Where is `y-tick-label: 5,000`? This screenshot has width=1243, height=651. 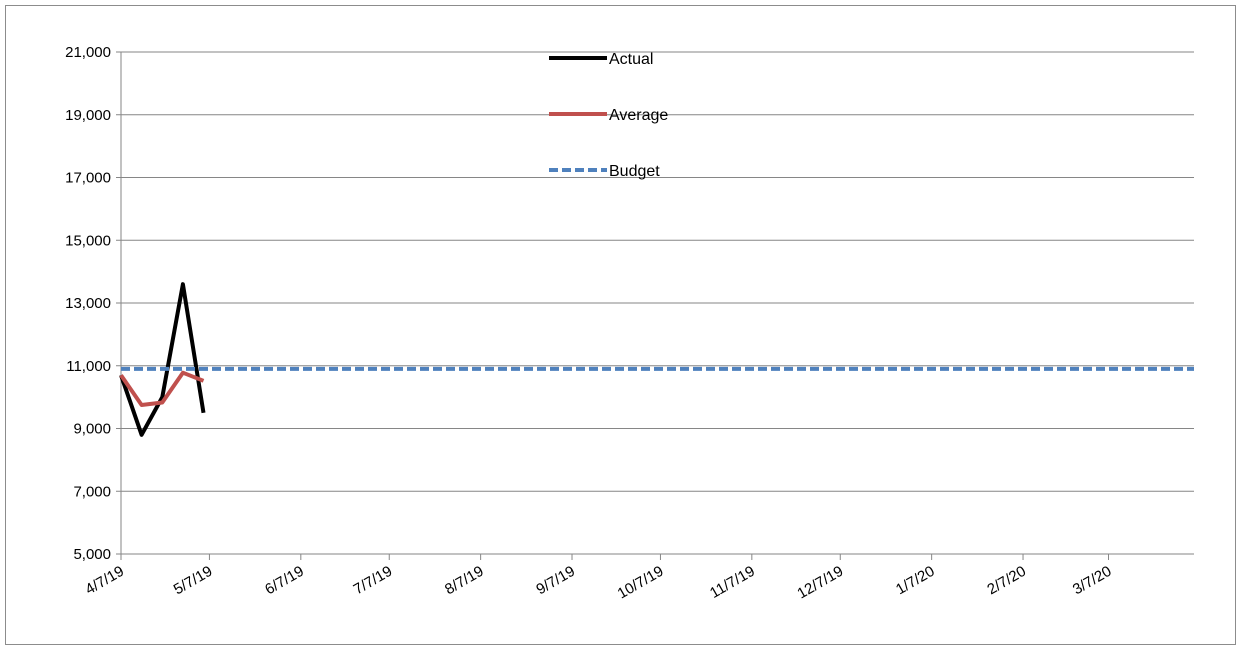
y-tick-label: 5,000 is located at coordinates (92, 554).